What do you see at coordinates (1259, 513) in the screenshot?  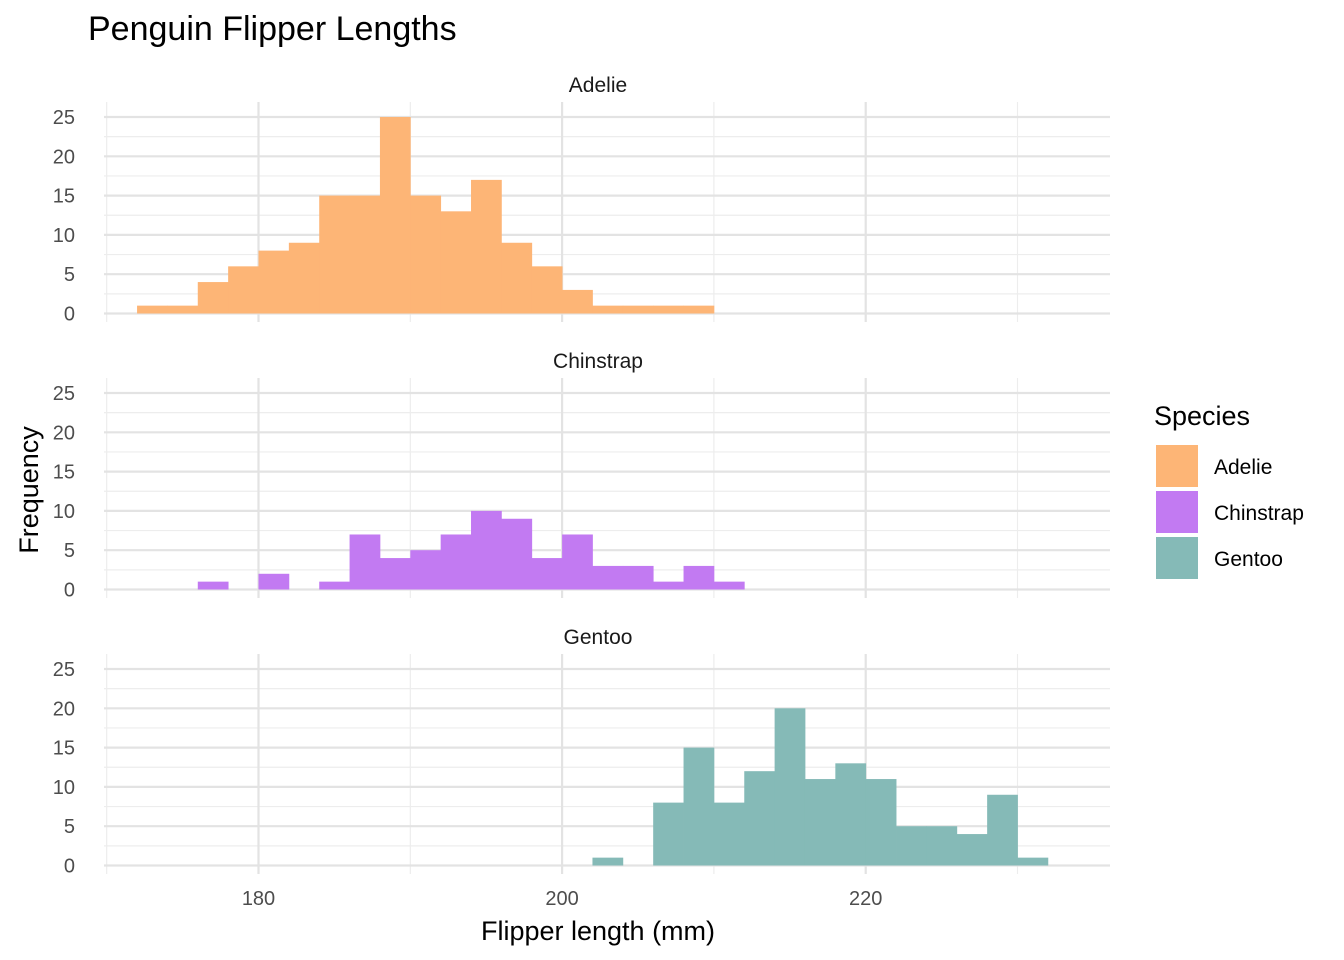 I see `legend-label: Chinstrap` at bounding box center [1259, 513].